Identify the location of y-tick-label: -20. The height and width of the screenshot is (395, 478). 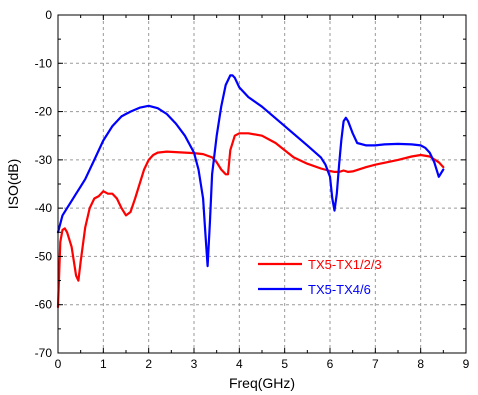
(44, 112).